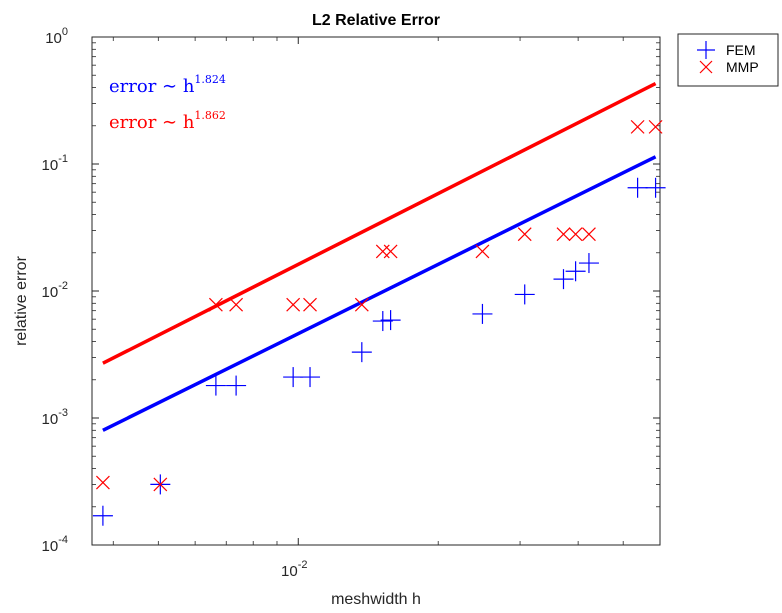 Image resolution: width=782 pixels, height=613 pixels. I want to click on legend-fem-marker, so click(706, 50).